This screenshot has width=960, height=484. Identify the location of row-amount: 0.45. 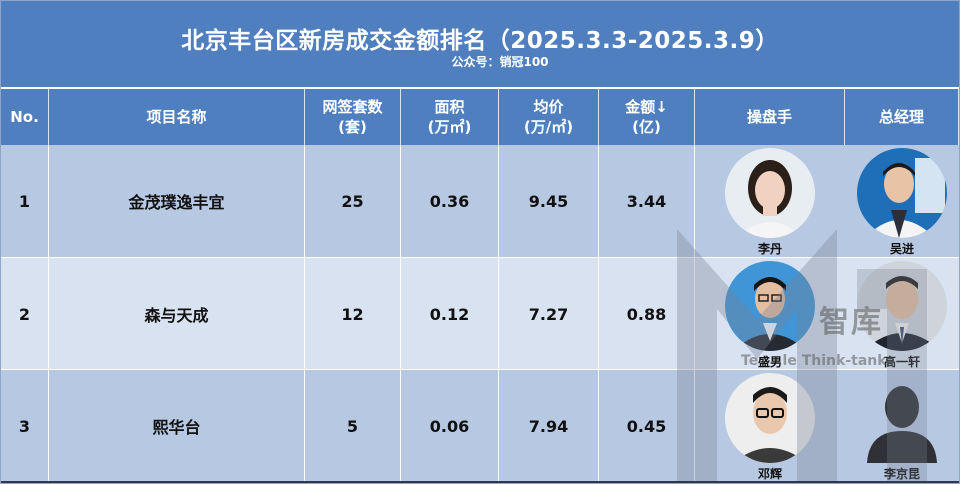
(647, 426).